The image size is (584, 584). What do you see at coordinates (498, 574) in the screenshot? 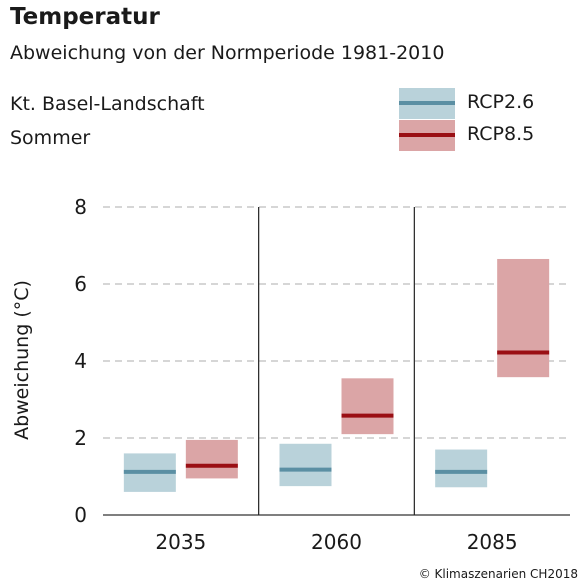
I see `copyright-credit: © Klimaszenarien CH2018` at bounding box center [498, 574].